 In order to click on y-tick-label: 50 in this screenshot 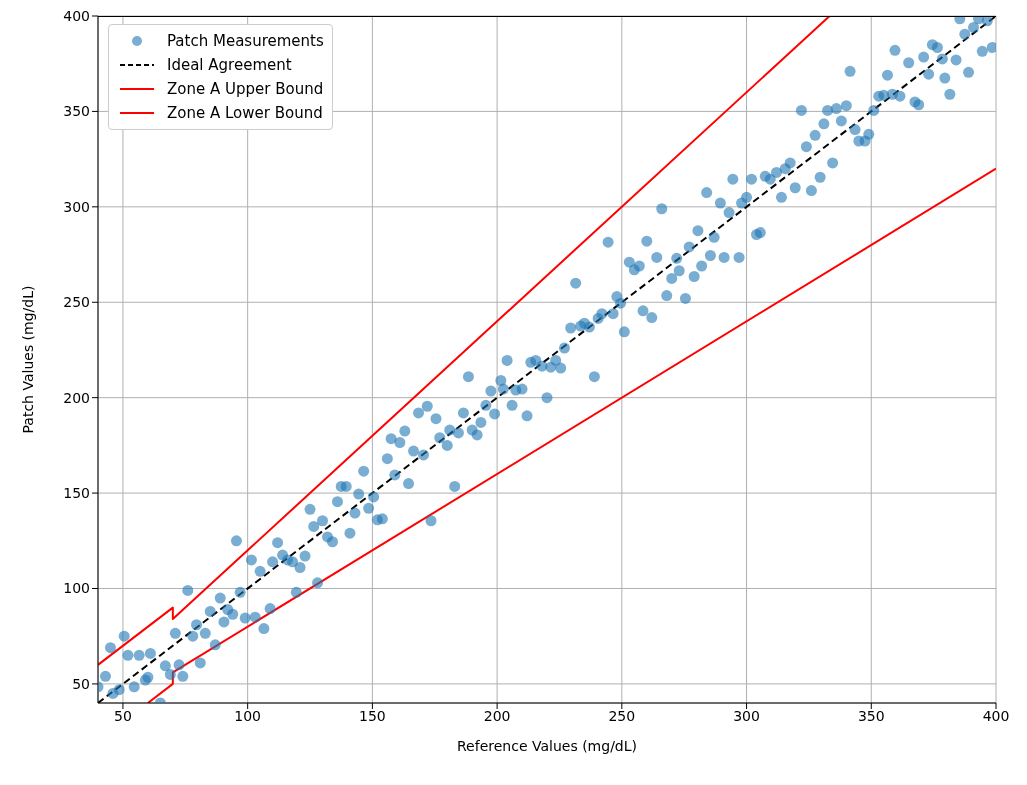, I will do `click(81, 683)`.